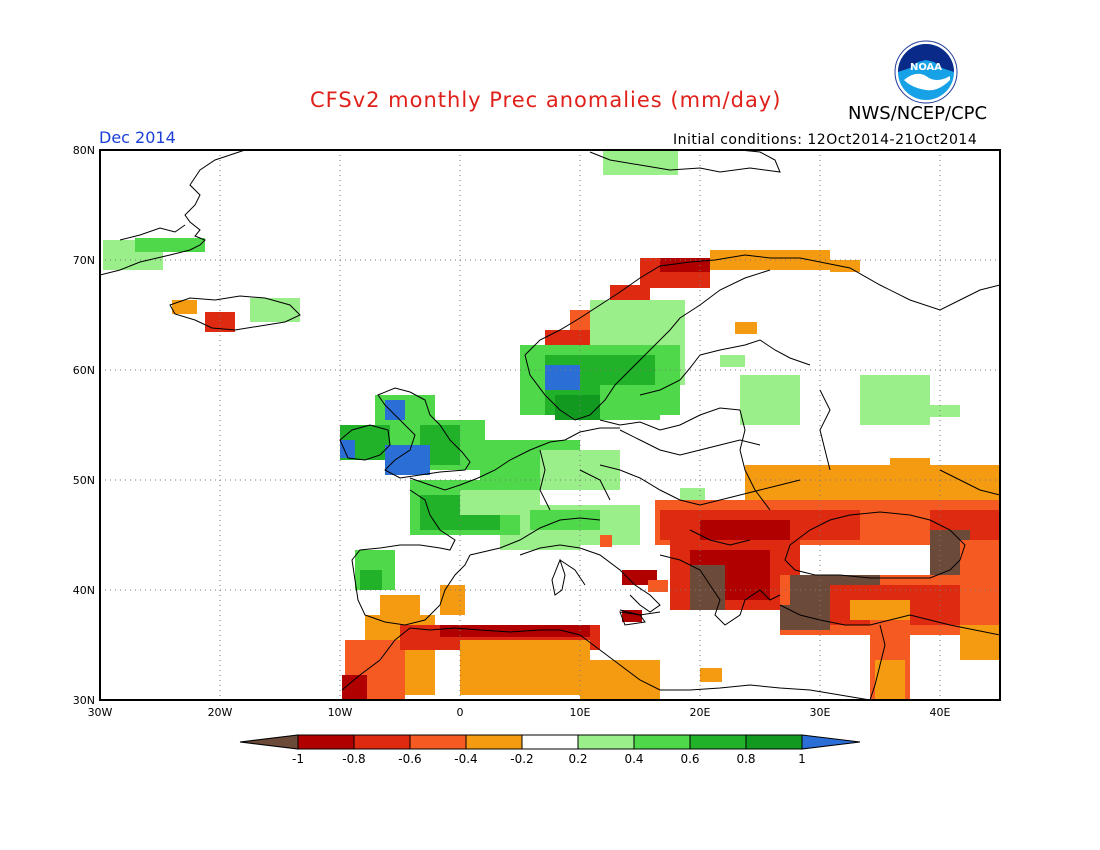 This screenshot has width=1100, height=850. What do you see at coordinates (546, 100) in the screenshot?
I see `chart-title: CFSv2 monthly Prec anomalies (mm/day)` at bounding box center [546, 100].